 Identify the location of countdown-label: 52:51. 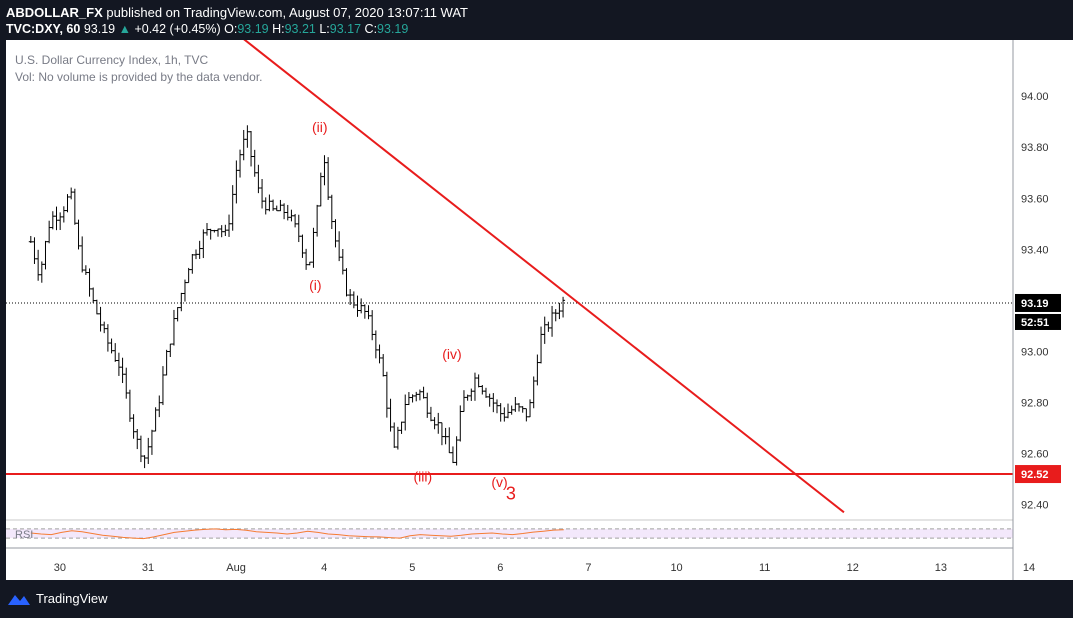
(1035, 323).